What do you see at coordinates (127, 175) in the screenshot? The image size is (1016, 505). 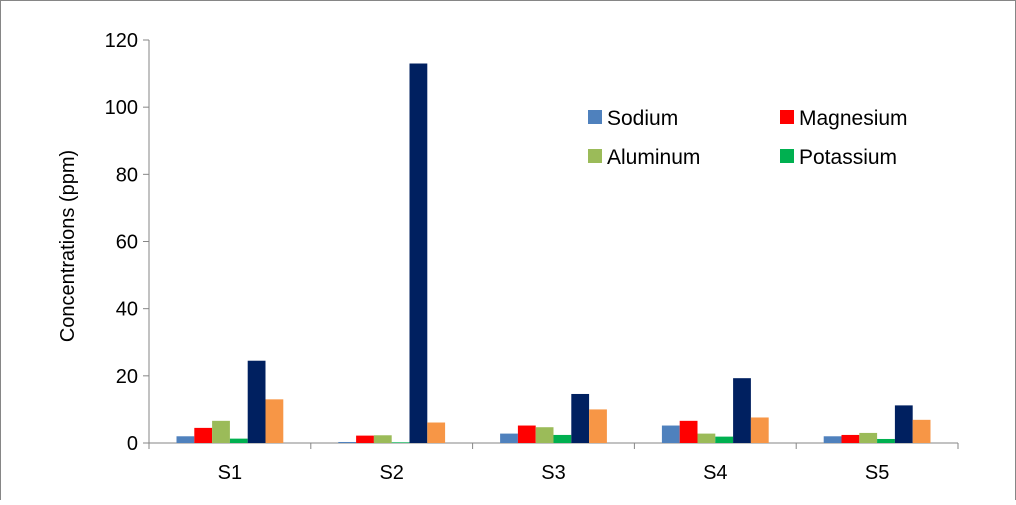 I see `y-tick-label: 80` at bounding box center [127, 175].